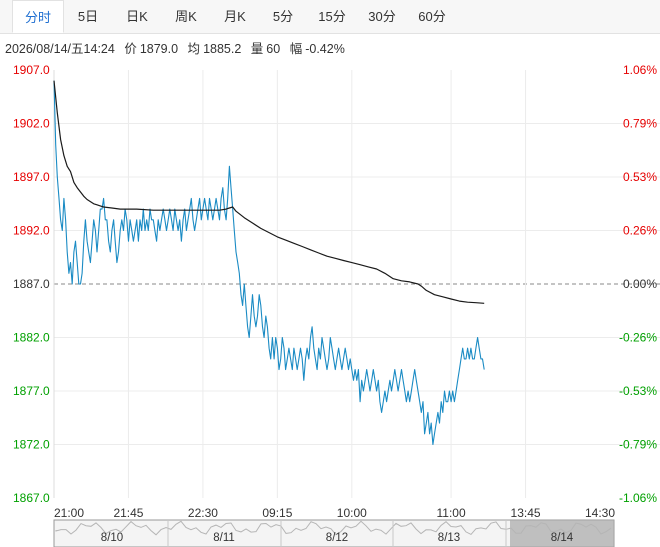 This screenshot has width=660, height=547. Describe the element at coordinates (194, 49) in the screenshot. I see `avg-label: 均` at that location.